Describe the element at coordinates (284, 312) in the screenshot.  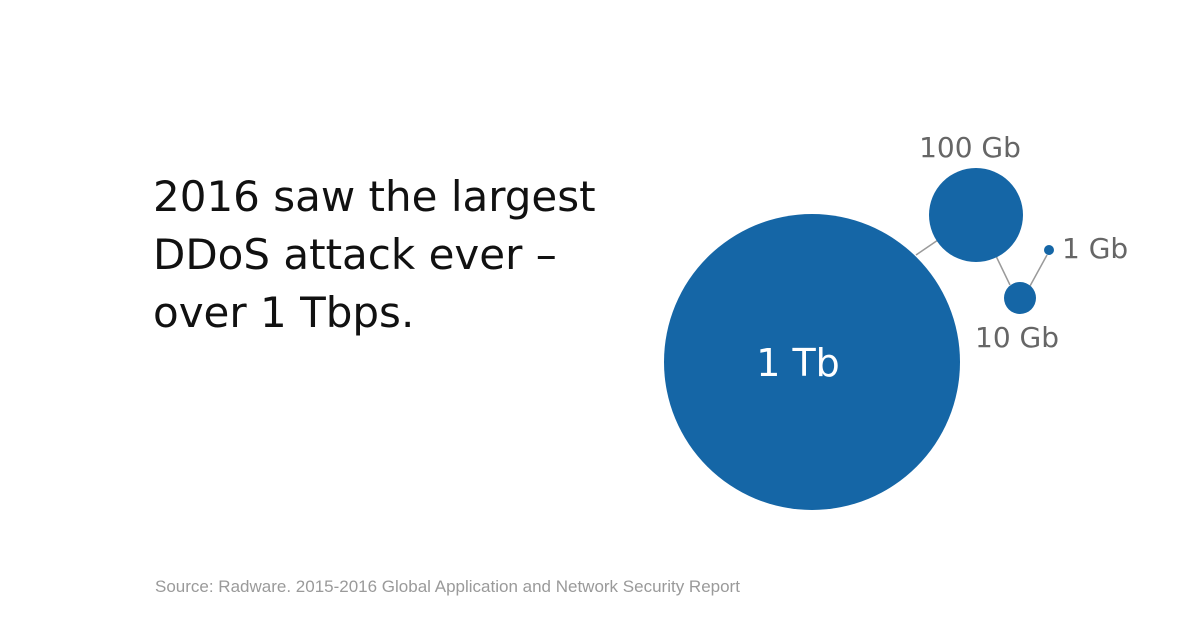
I see `headline-line-3: over 1 Tbps.` at that location.